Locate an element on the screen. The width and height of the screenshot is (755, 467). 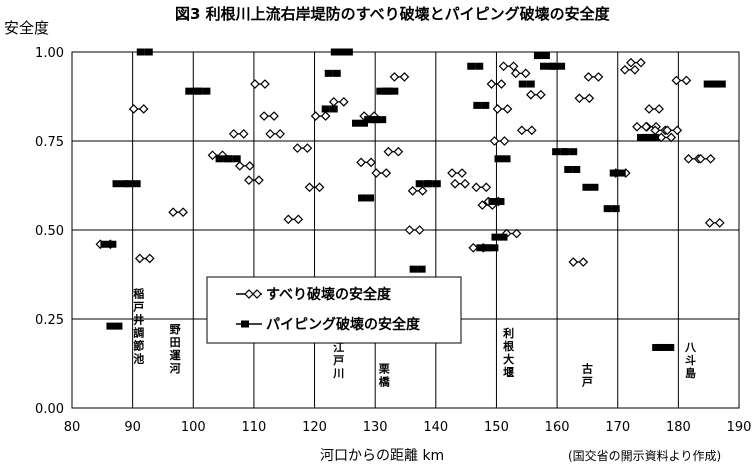
x-tick-label: 90 is located at coordinates (132, 427).